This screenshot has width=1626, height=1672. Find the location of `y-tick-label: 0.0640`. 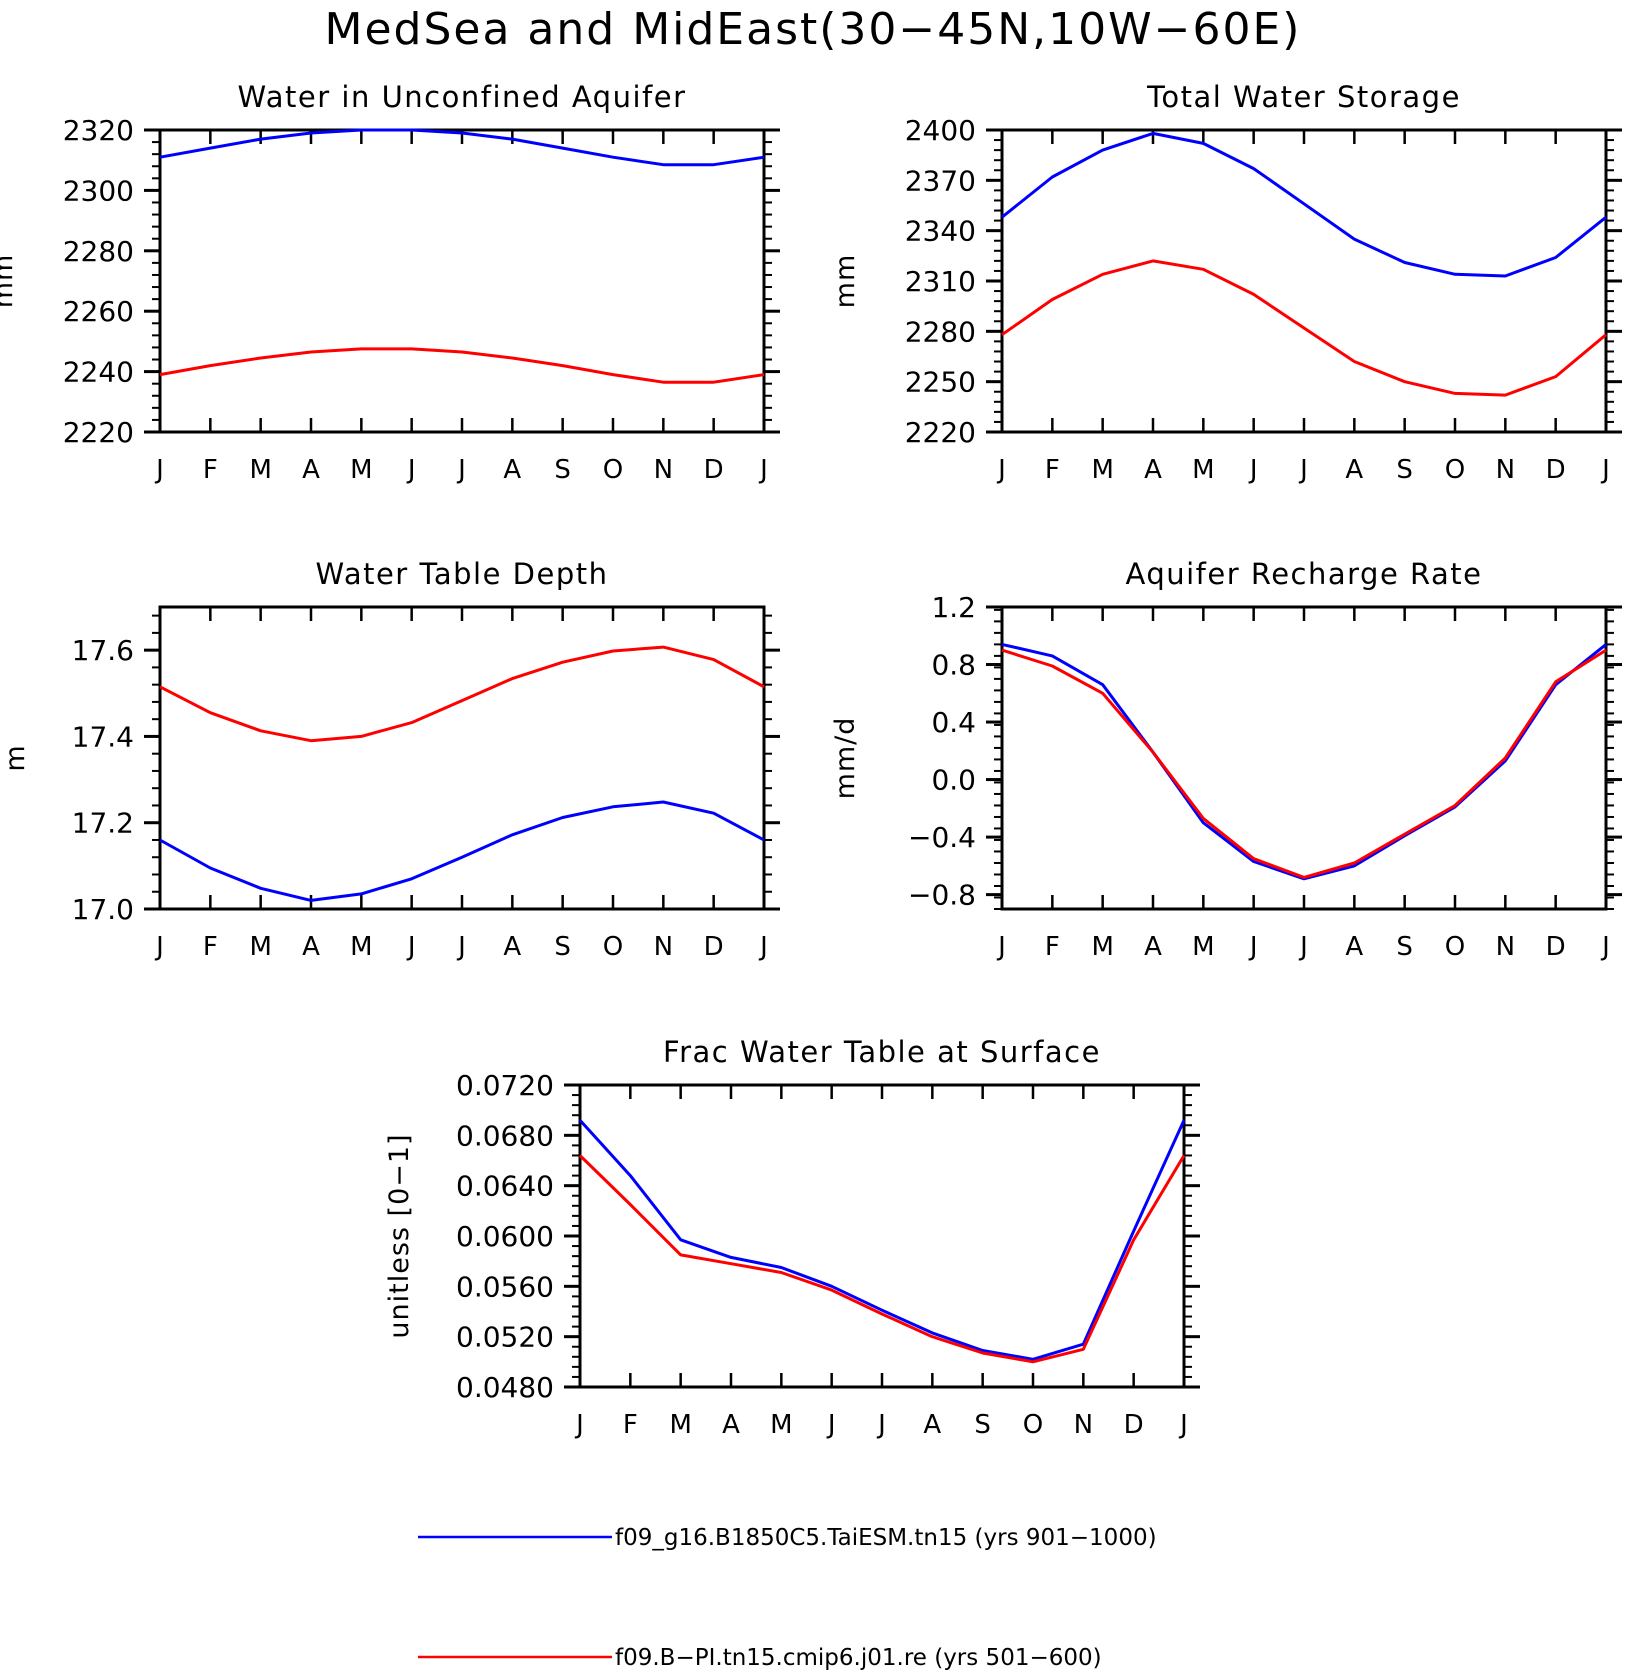

y-tick-label: 0.0640 is located at coordinates (505, 1186).